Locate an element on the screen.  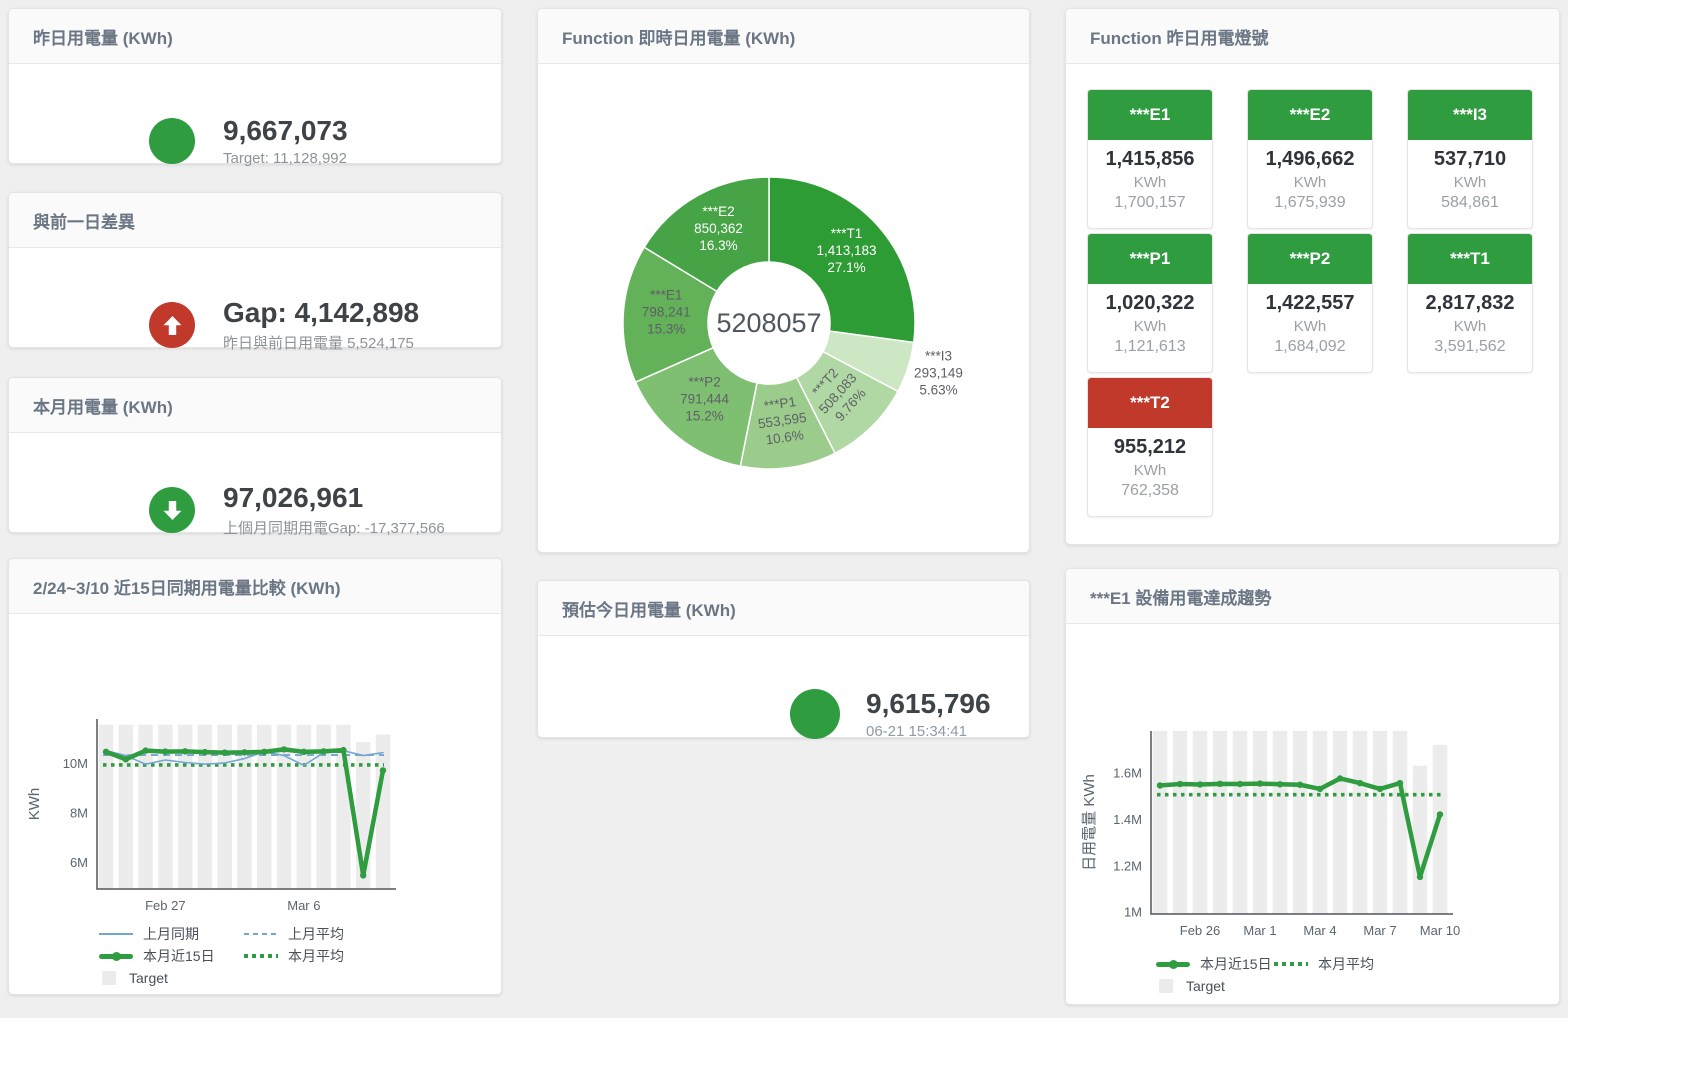
arrow-down-icon is located at coordinates (172, 510).